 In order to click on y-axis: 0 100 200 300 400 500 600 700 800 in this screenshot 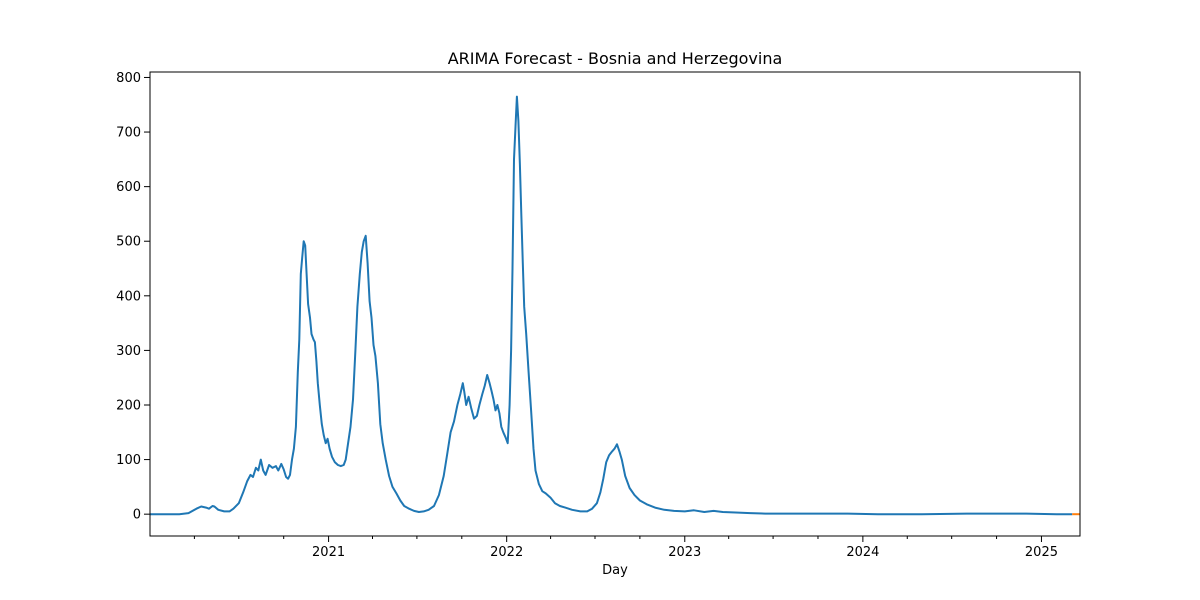, I will do `click(133, 297)`.